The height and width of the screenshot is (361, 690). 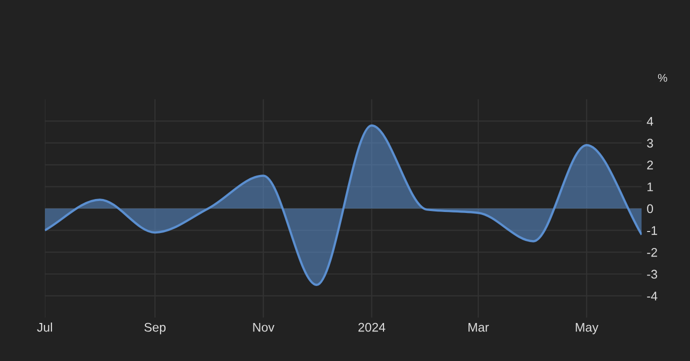 I want to click on y-tick-label: -1, so click(x=652, y=230).